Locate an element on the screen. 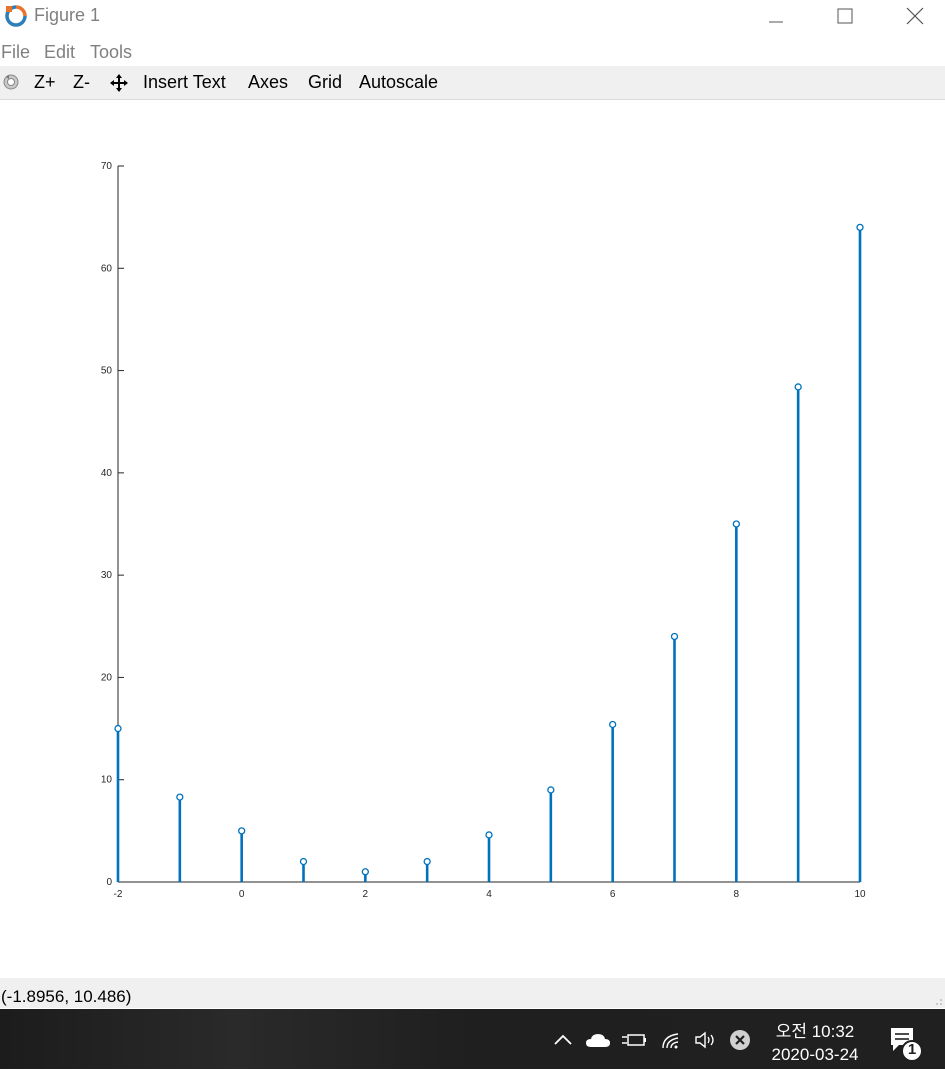 The height and width of the screenshot is (1070, 945). clock-date: 2020-03-24 is located at coordinates (815, 1054).